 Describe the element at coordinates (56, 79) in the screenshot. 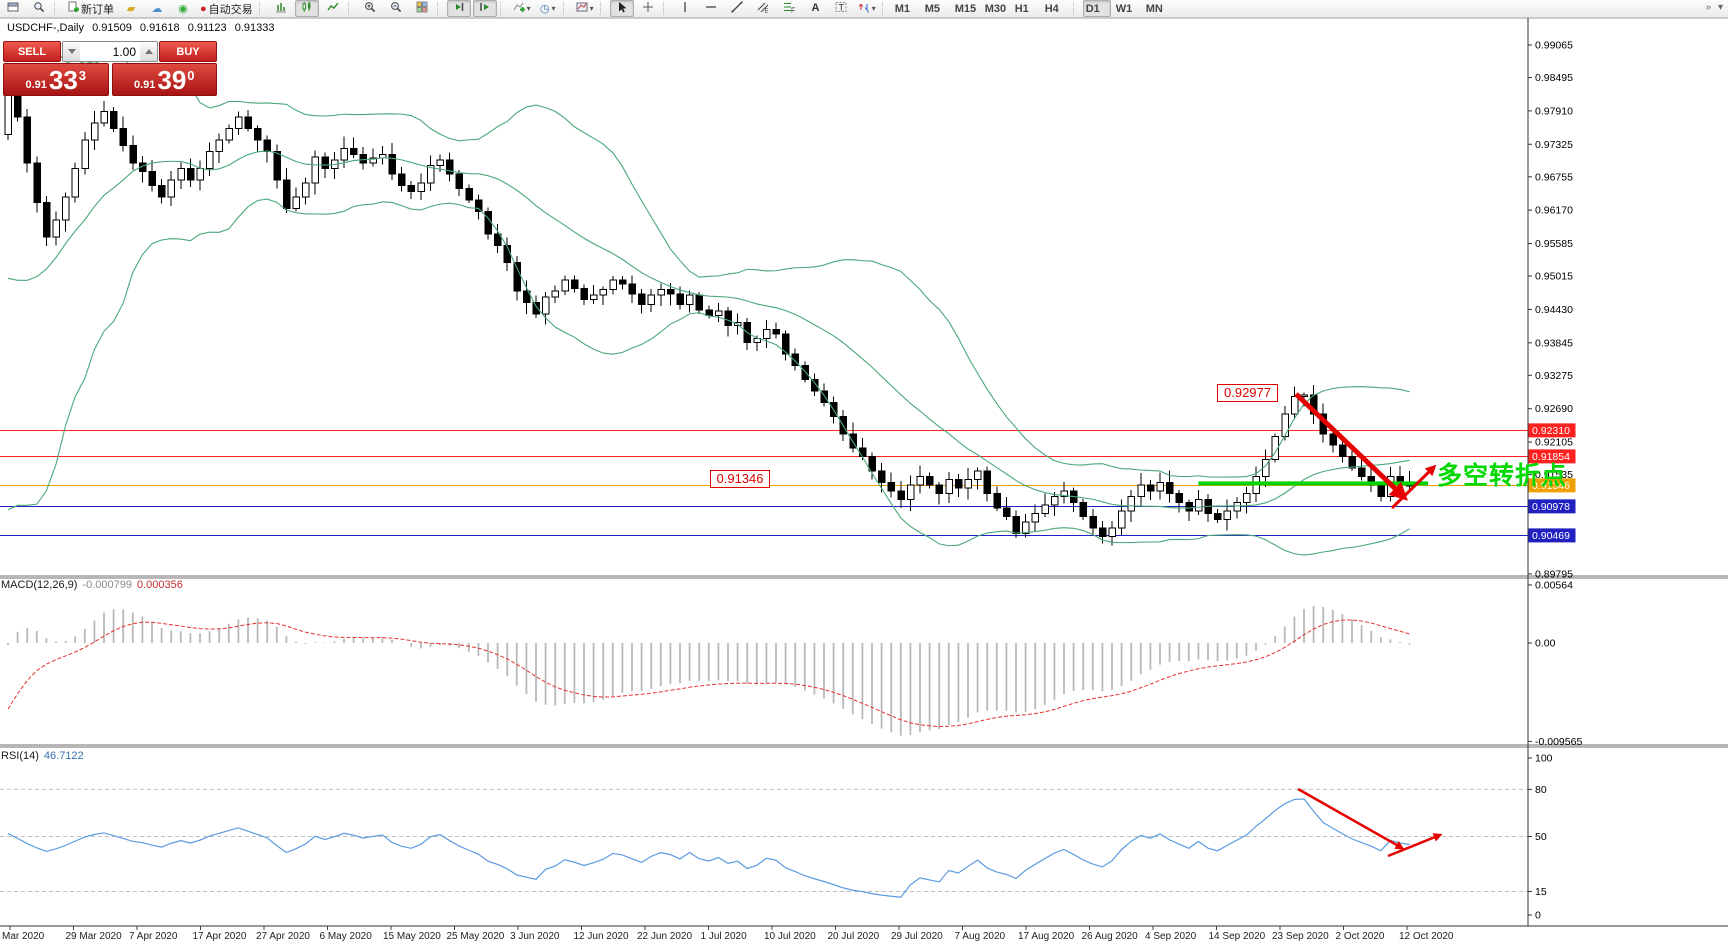

I see `bid-price-button: 0.91 33 3` at that location.